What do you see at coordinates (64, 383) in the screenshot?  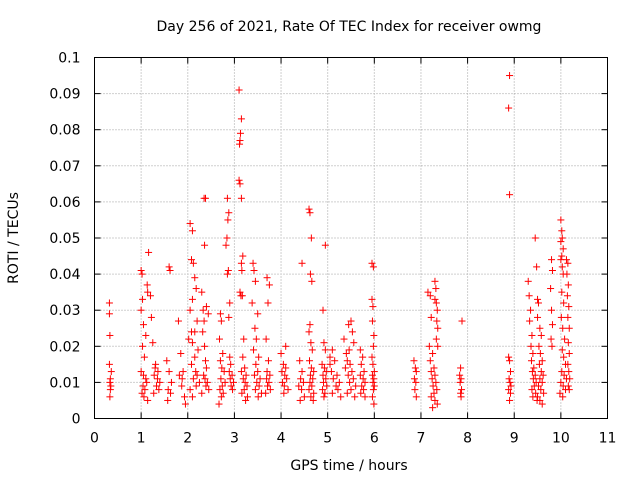 I see `y-tick-label: 0.01` at bounding box center [64, 383].